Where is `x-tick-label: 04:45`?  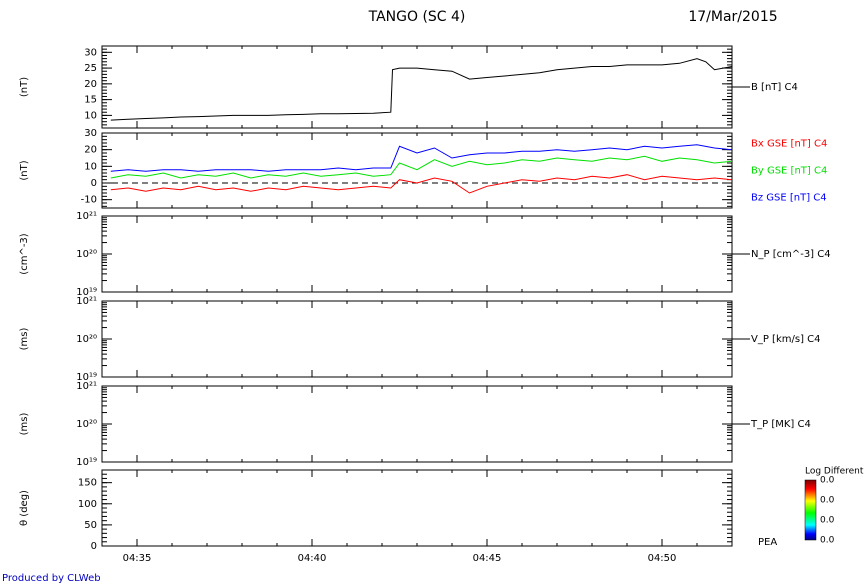 x-tick-label: 04:45 is located at coordinates (487, 558).